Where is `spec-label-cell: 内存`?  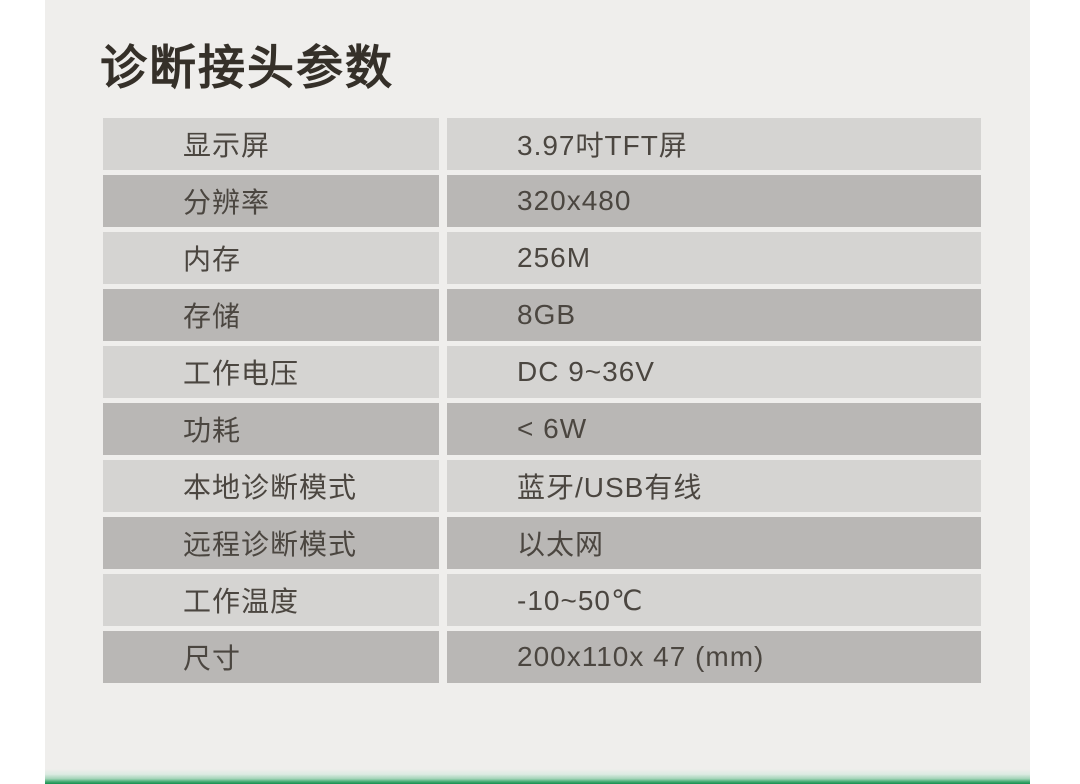
spec-label-cell: 内存 is located at coordinates (271, 258).